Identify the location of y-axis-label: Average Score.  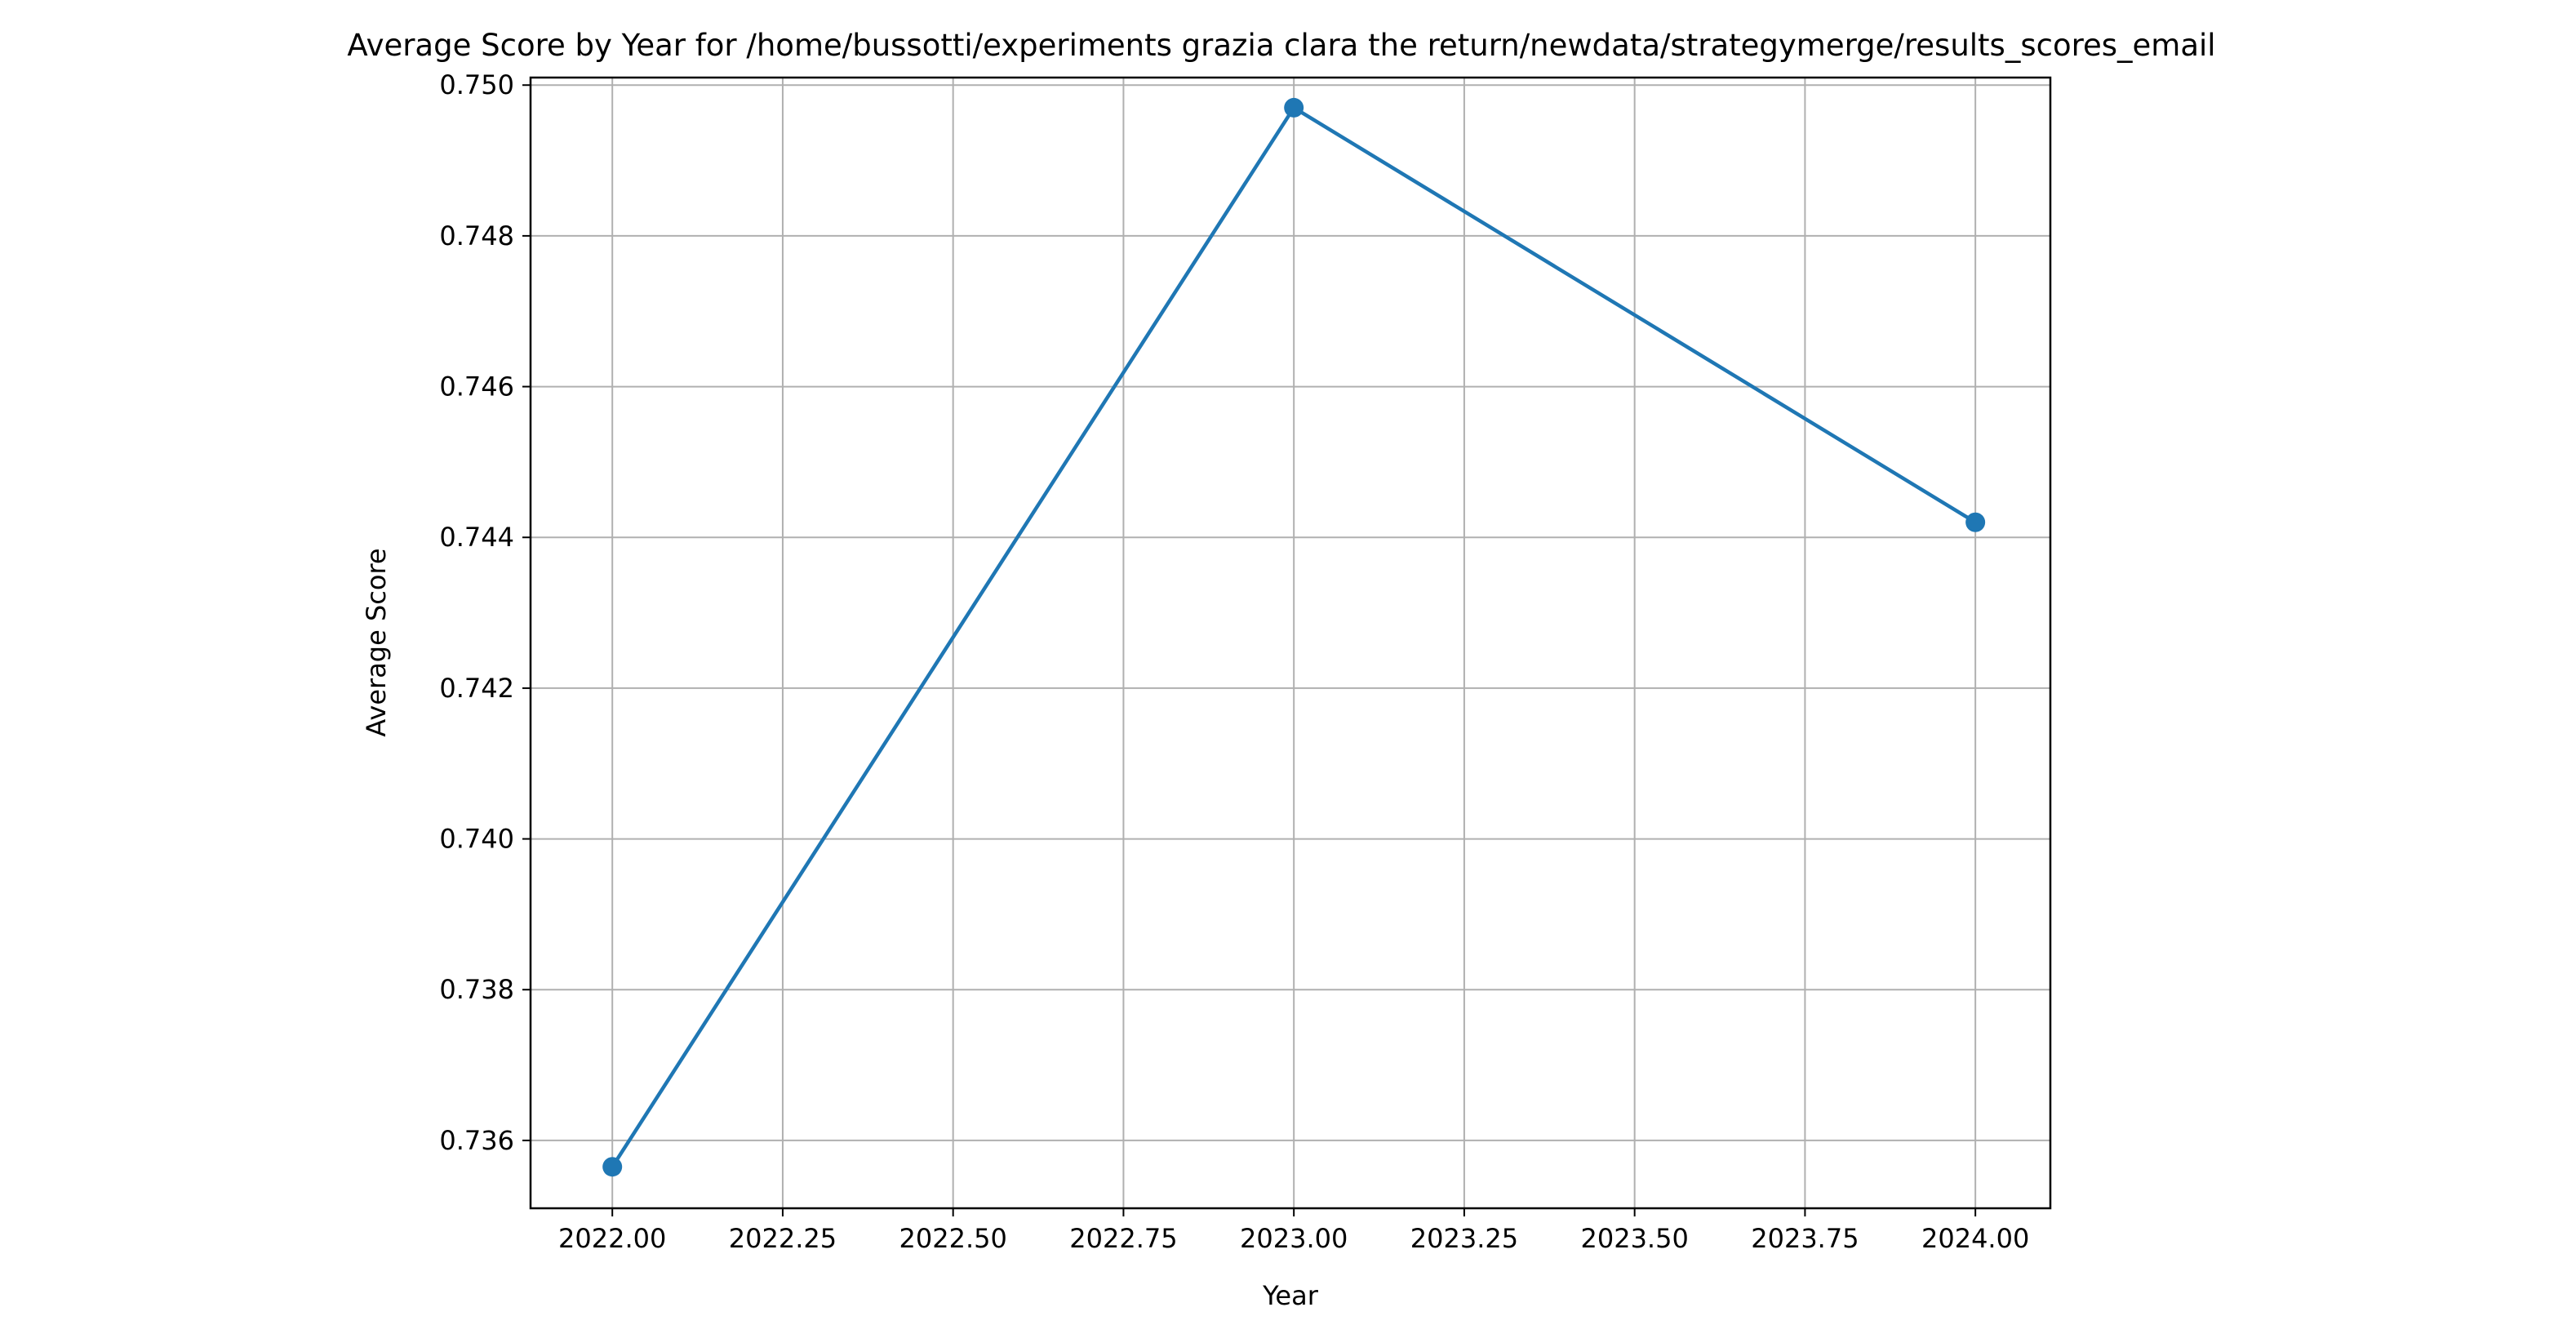
(376, 642).